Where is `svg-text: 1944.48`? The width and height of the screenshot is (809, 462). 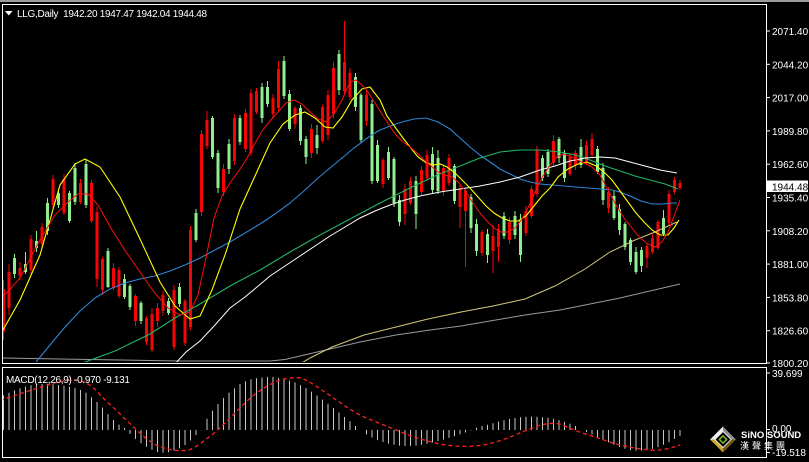
svg-text: 1944.48 is located at coordinates (790, 188).